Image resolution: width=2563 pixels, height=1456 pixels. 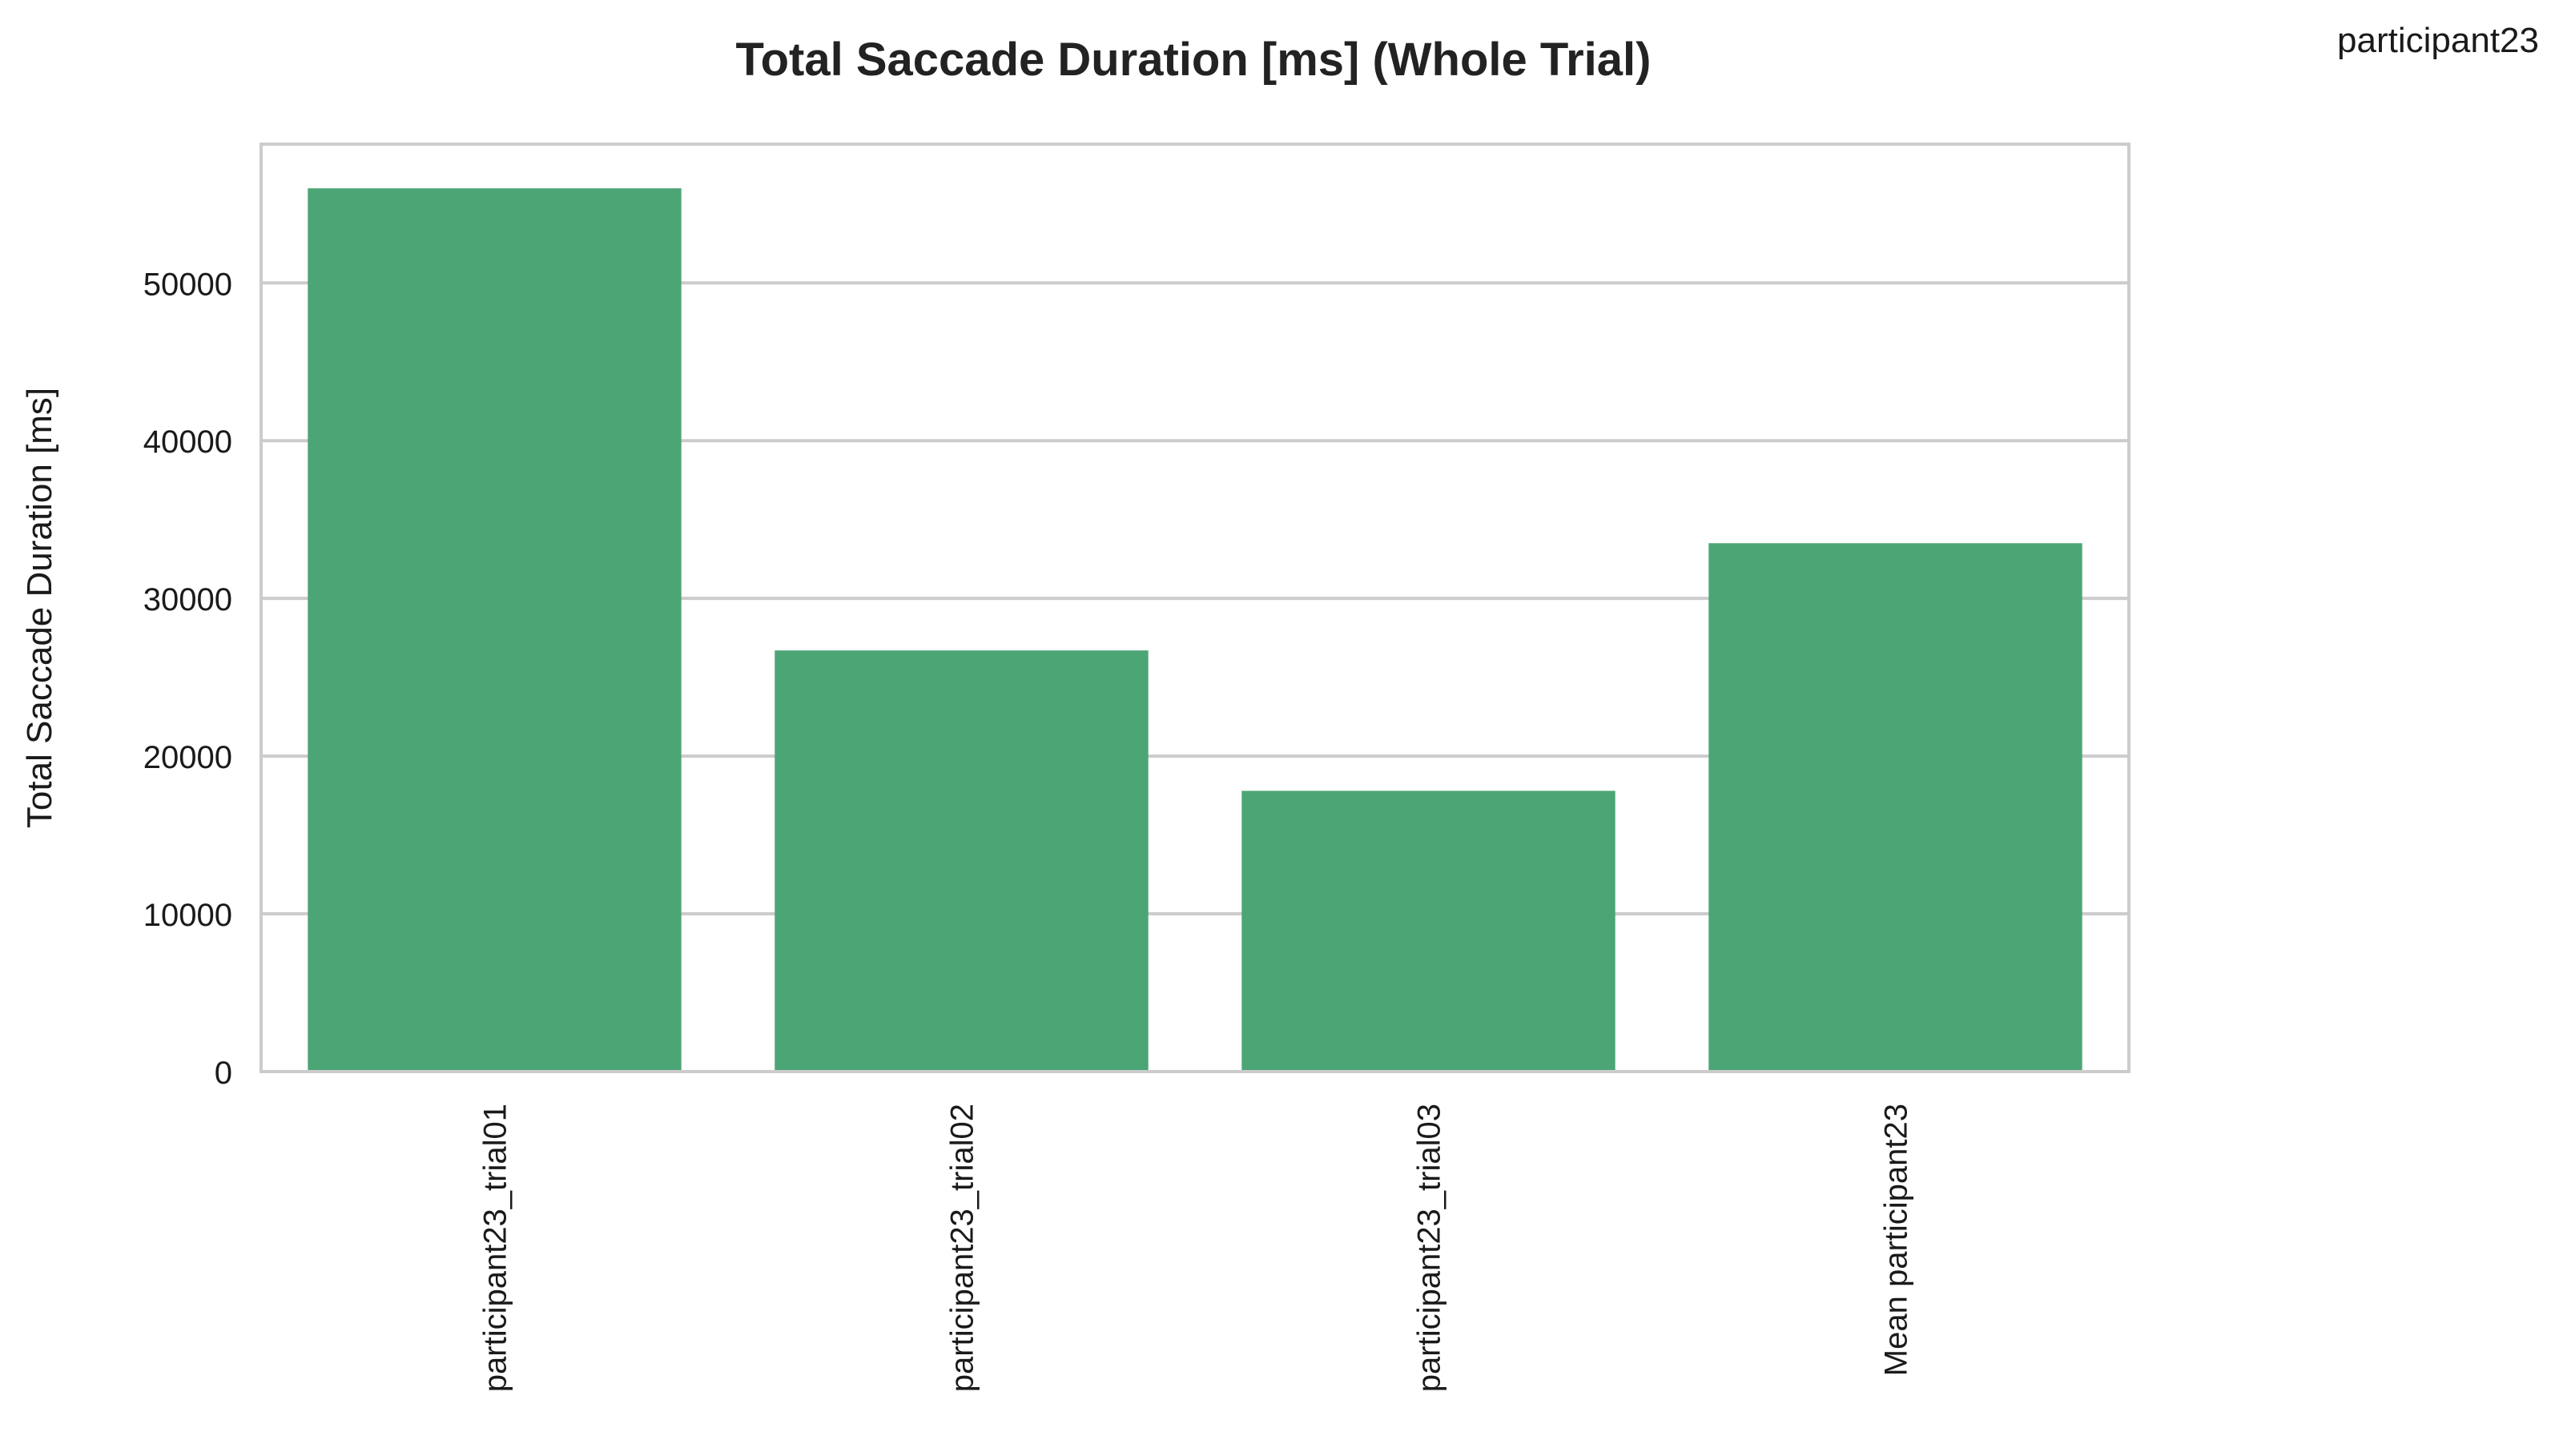 I want to click on y-axis-ticks: 0 10000 20000 30000 40000 50000, so click(x=187, y=679).